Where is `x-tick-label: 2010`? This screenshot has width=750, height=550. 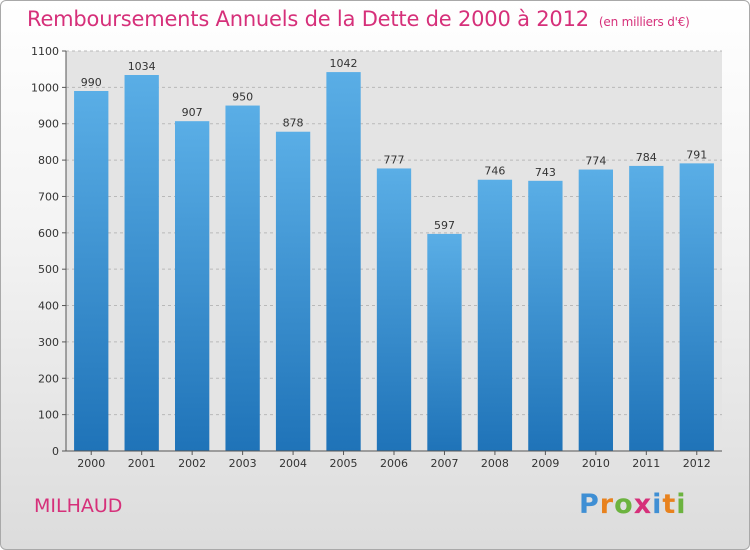 x-tick-label: 2010 is located at coordinates (596, 463).